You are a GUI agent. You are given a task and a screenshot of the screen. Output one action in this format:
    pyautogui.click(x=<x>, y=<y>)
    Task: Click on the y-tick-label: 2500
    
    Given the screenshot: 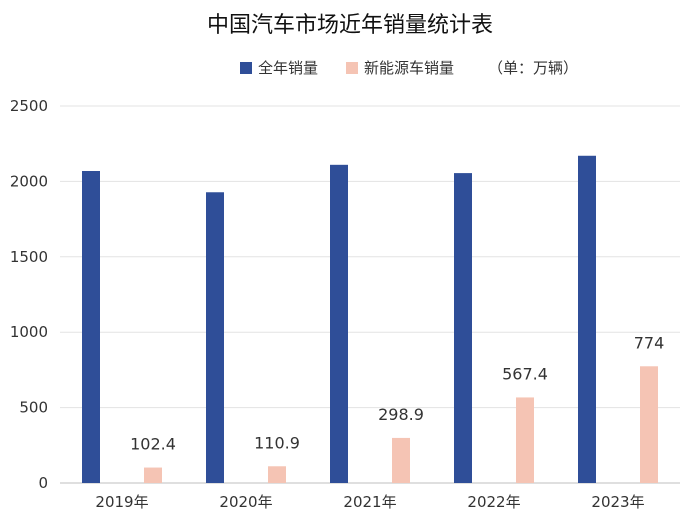 What is the action you would take?
    pyautogui.click(x=29, y=106)
    